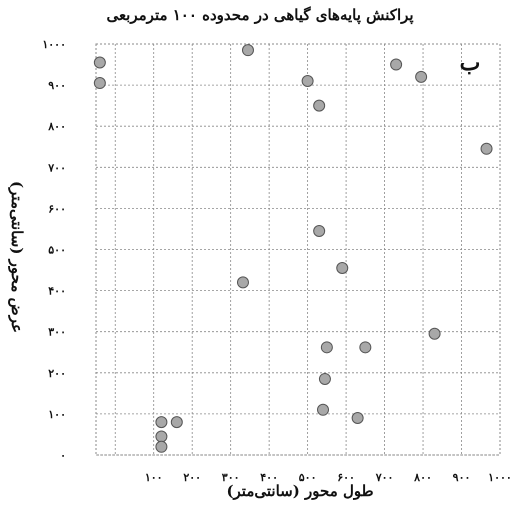  What do you see at coordinates (231, 477) in the screenshot?
I see `x-tick-label: ۳۰۰` at bounding box center [231, 477].